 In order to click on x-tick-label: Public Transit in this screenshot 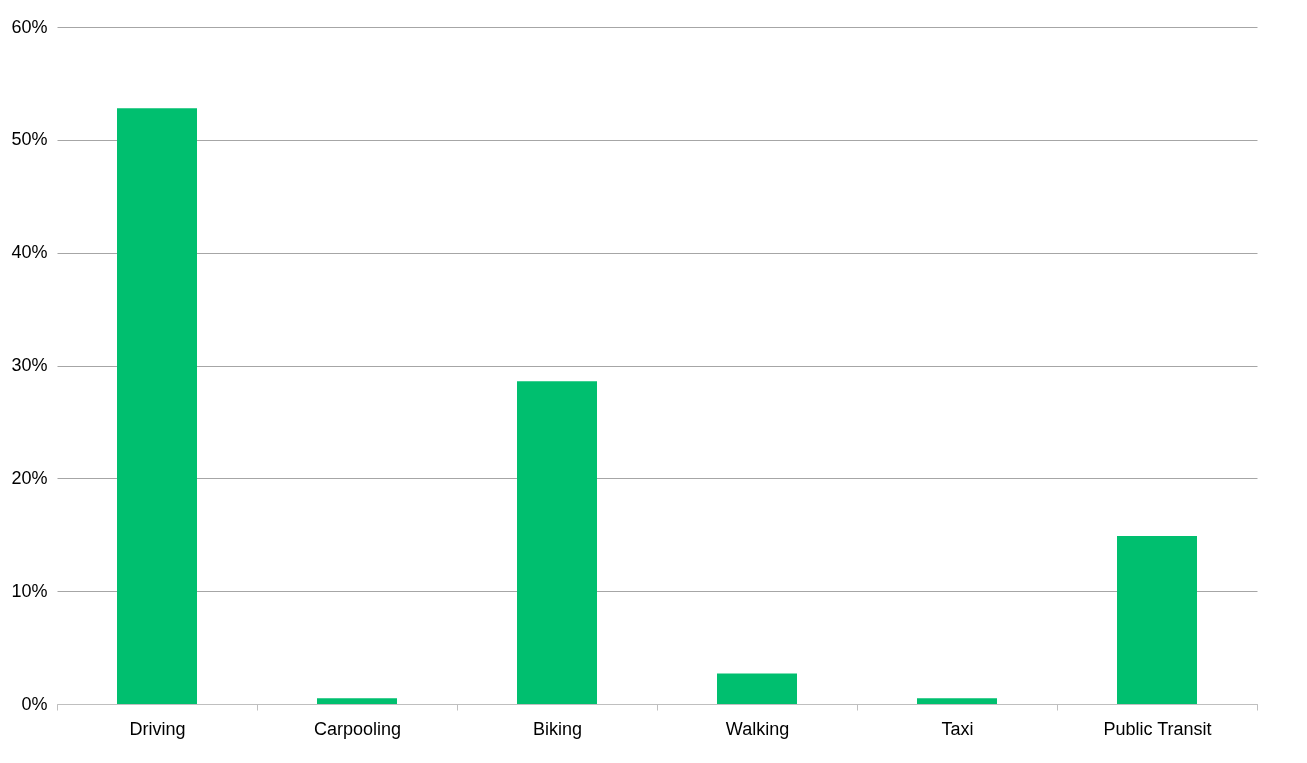, I will do `click(1157, 728)`.